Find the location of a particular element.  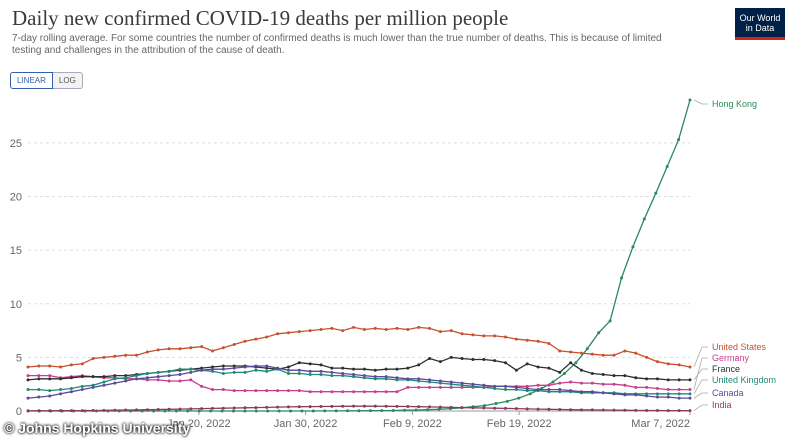

owid-logo: Our World in Data is located at coordinates (760, 24).